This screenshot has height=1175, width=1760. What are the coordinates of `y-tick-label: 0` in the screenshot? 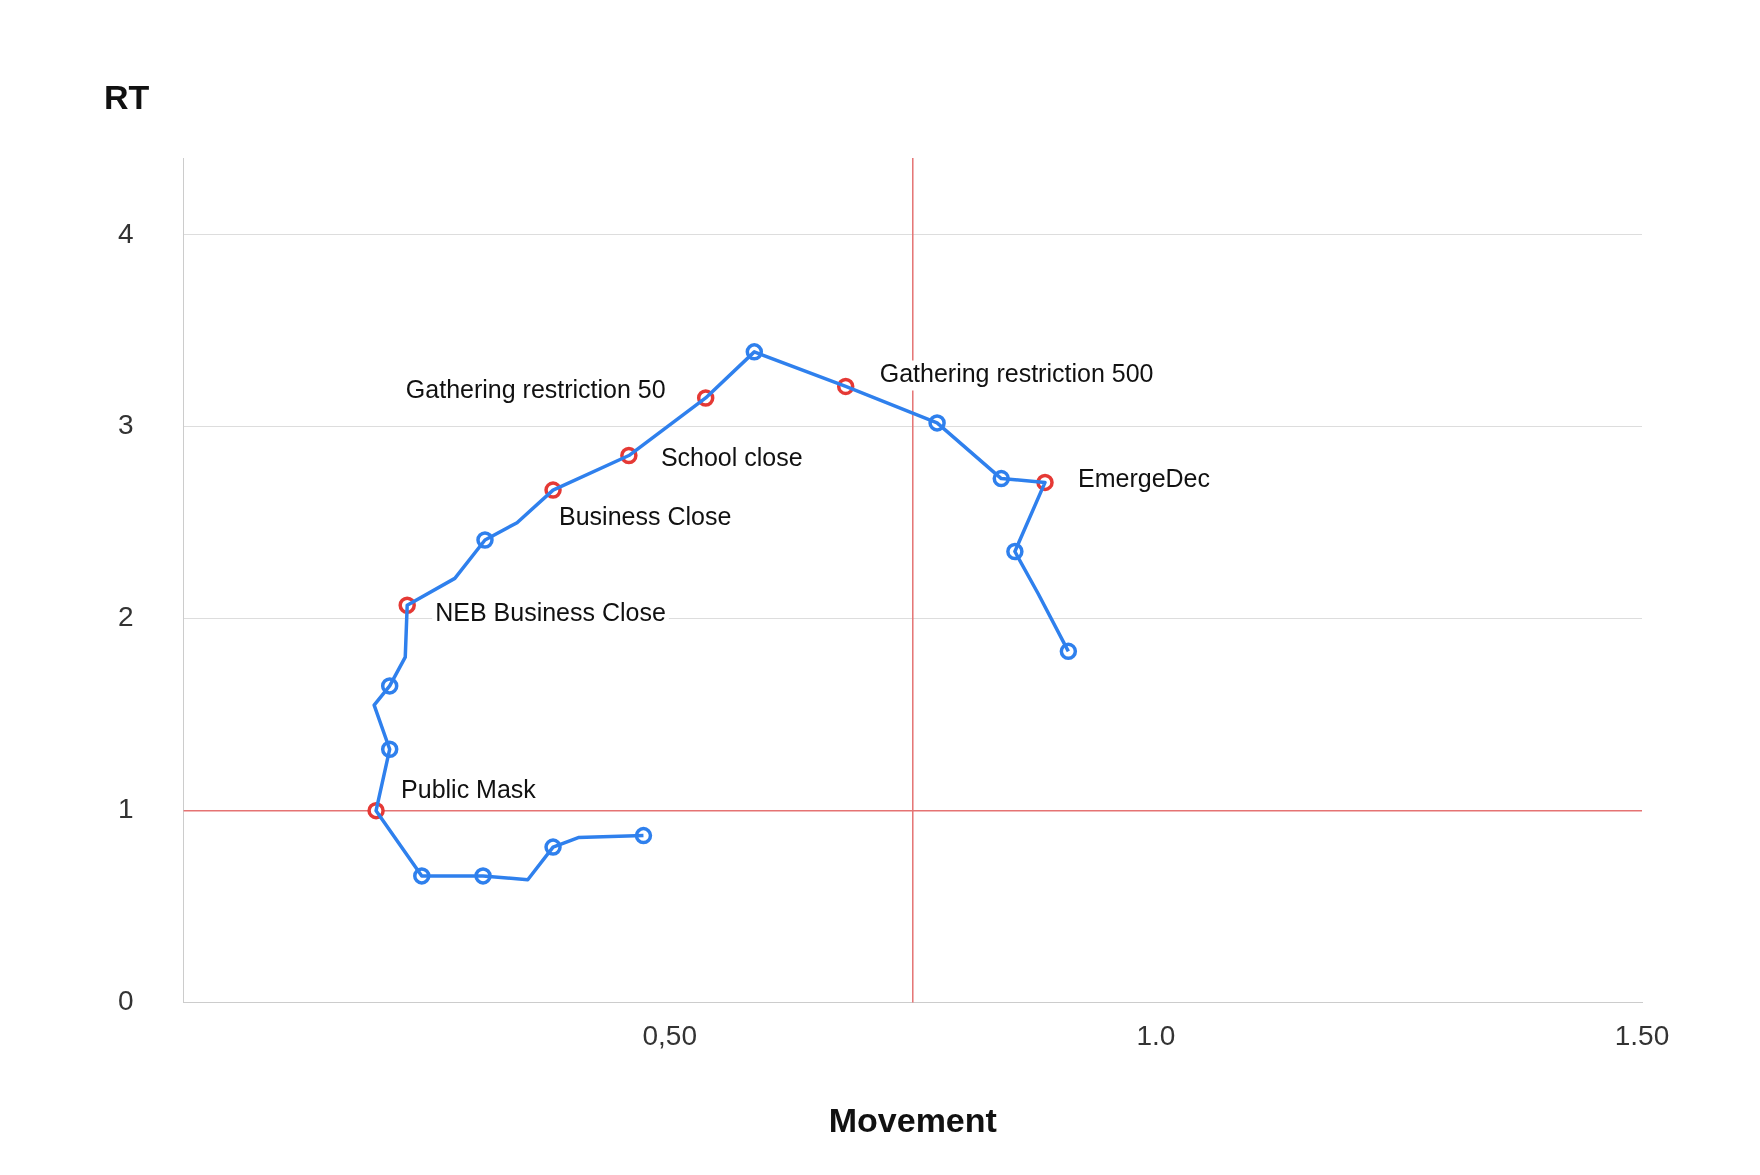 It's located at (125, 1001).